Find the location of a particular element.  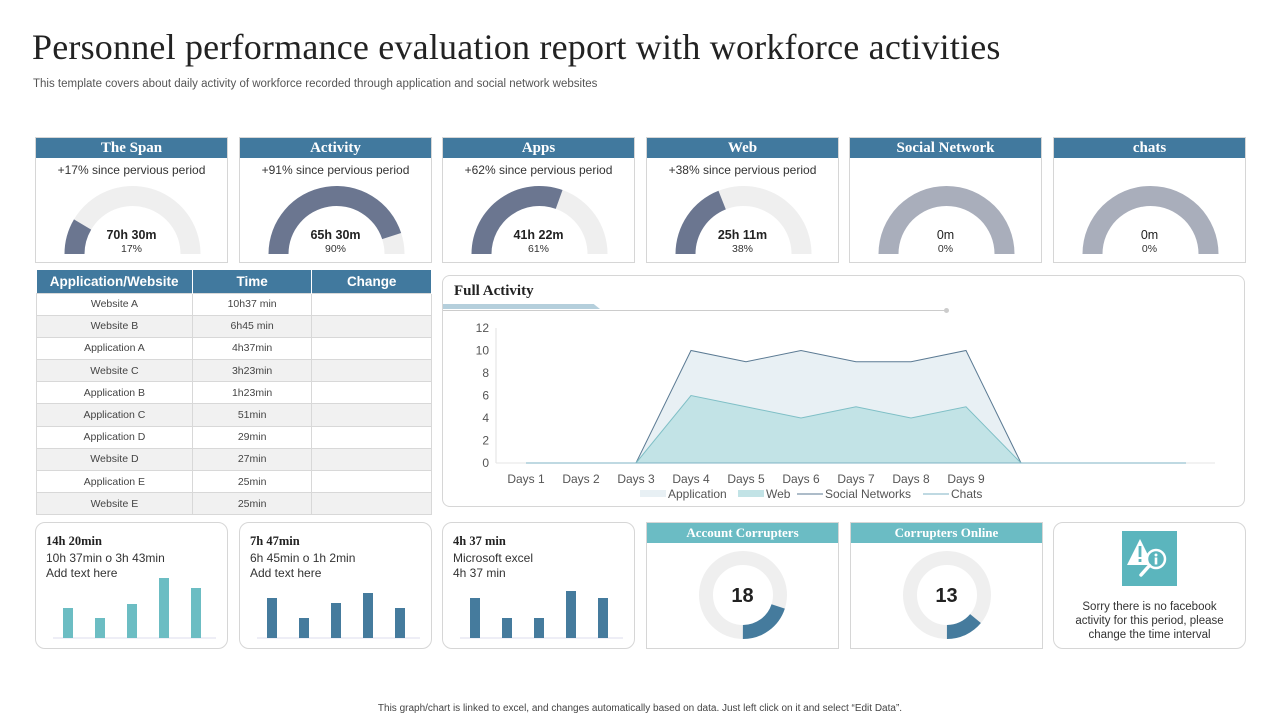

donut-value: 18 is located at coordinates (742, 596).